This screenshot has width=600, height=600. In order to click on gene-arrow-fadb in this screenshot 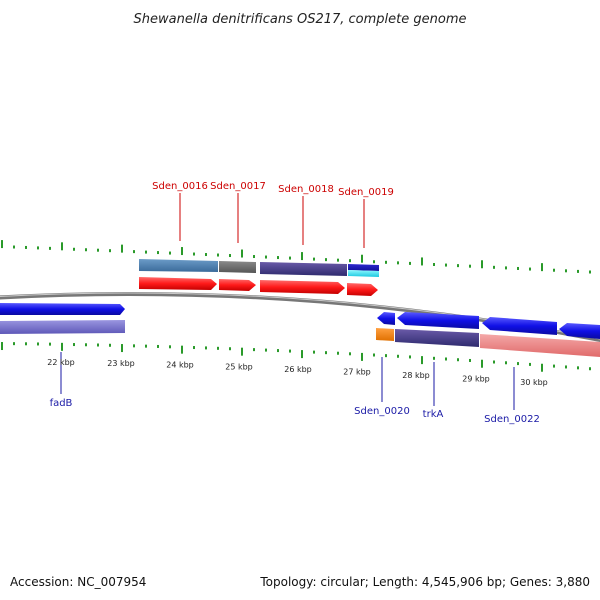, I will do `click(62, 309)`.